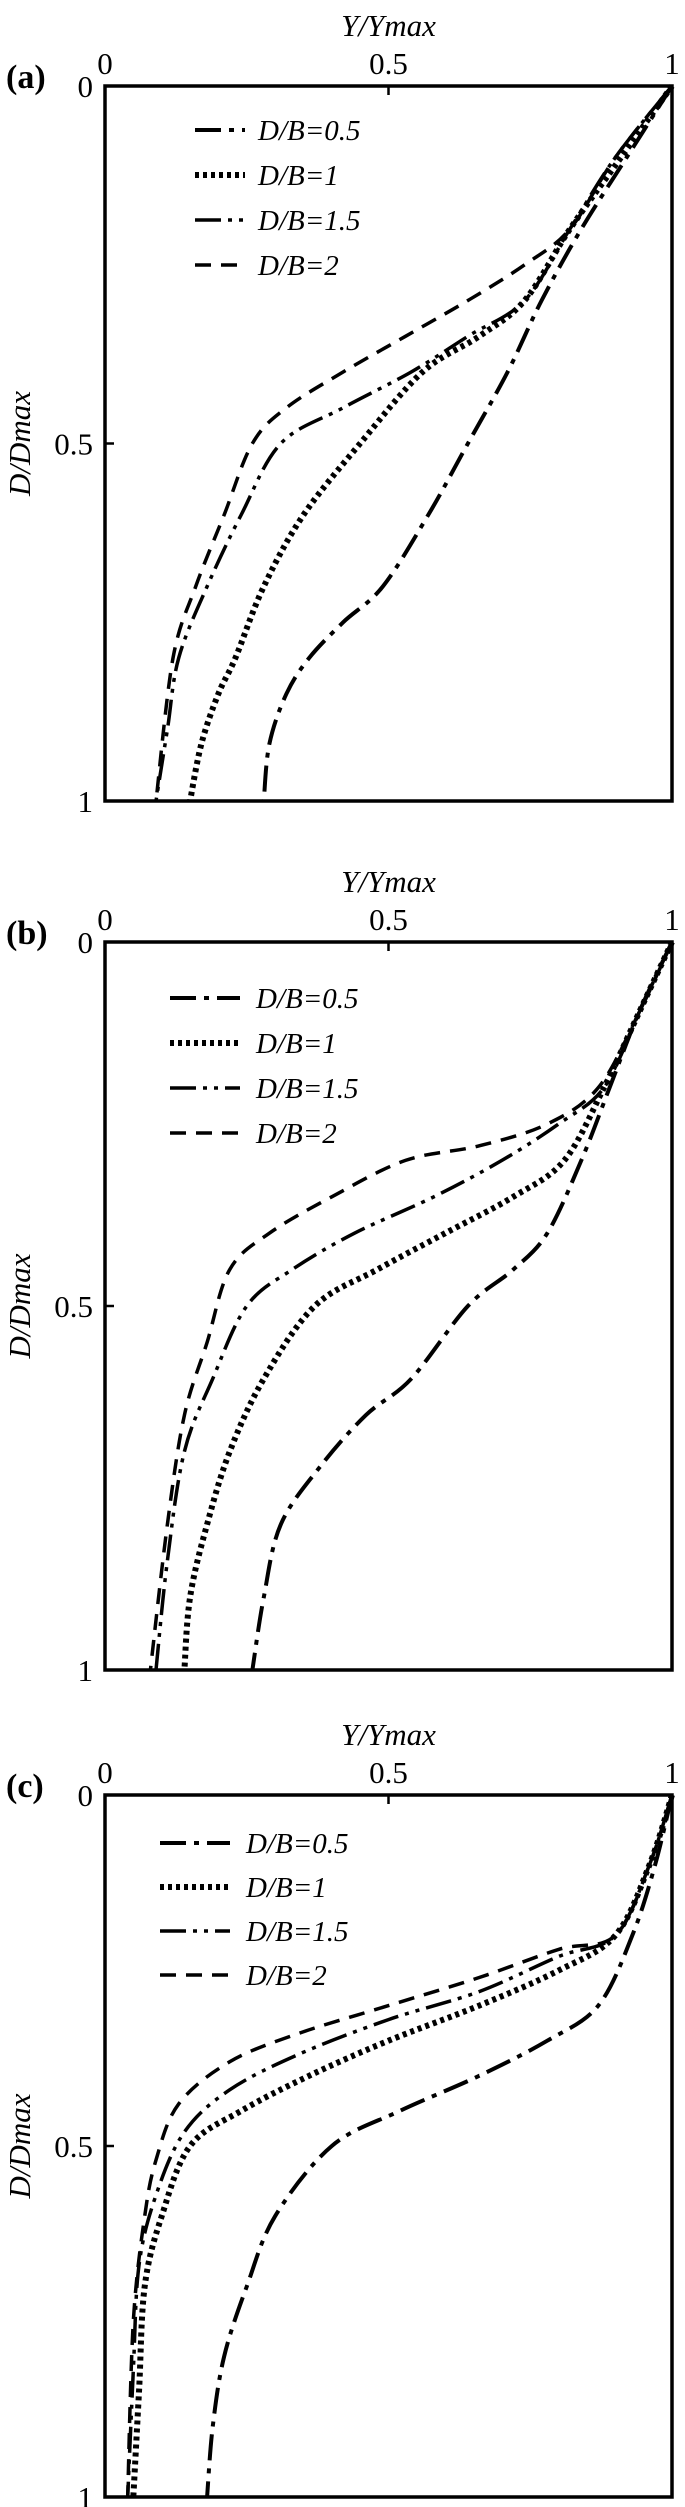 This screenshot has width=685, height=2507. I want to click on panel-label: (a), so click(26, 77).